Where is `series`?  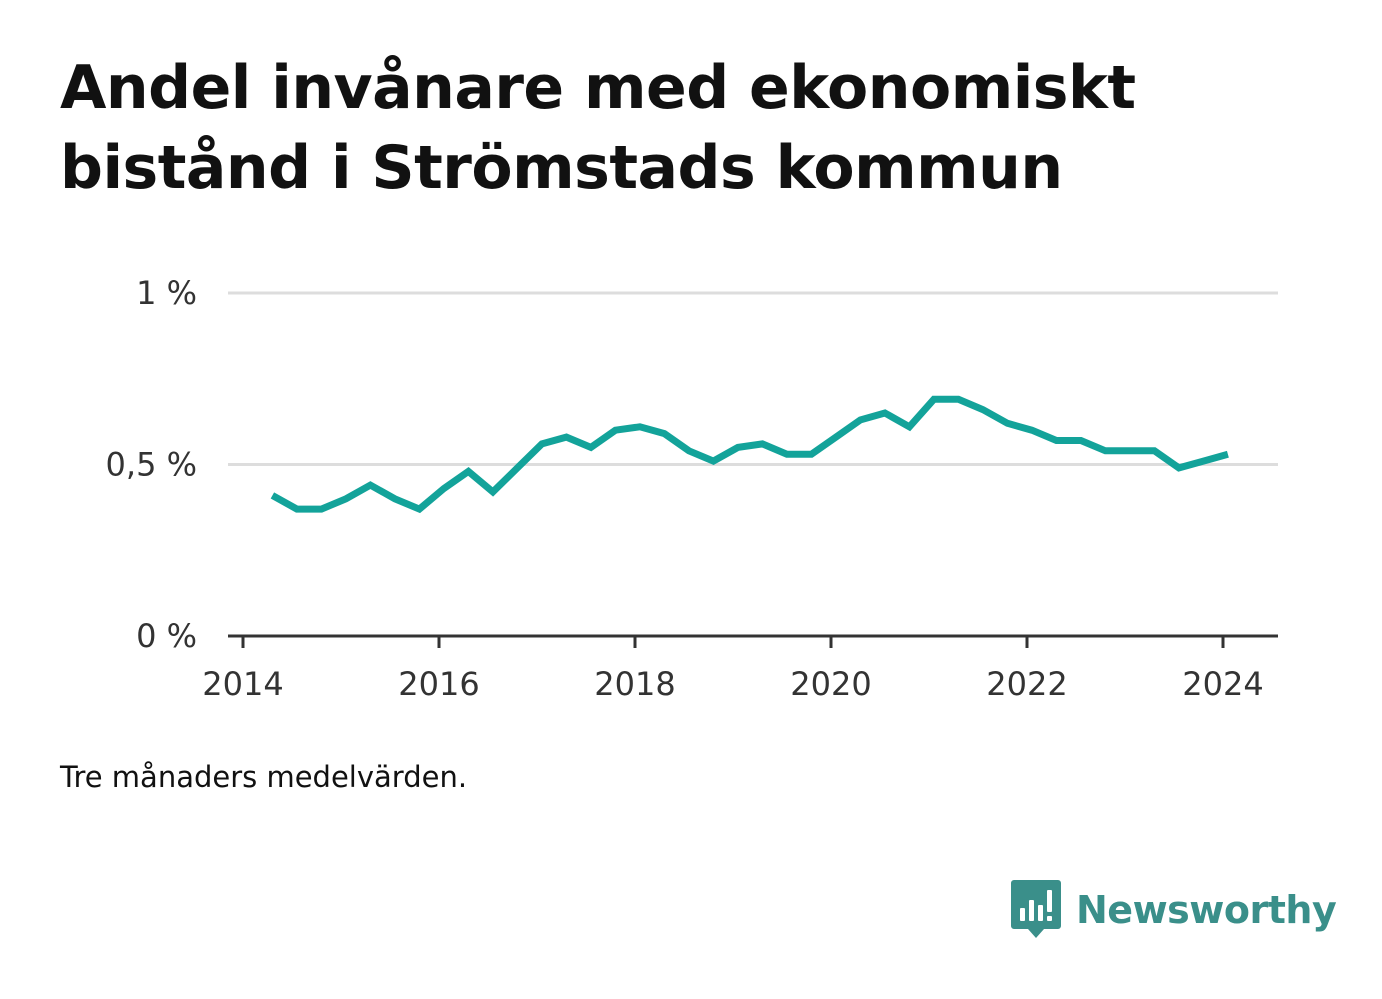
series is located at coordinates (749, 454).